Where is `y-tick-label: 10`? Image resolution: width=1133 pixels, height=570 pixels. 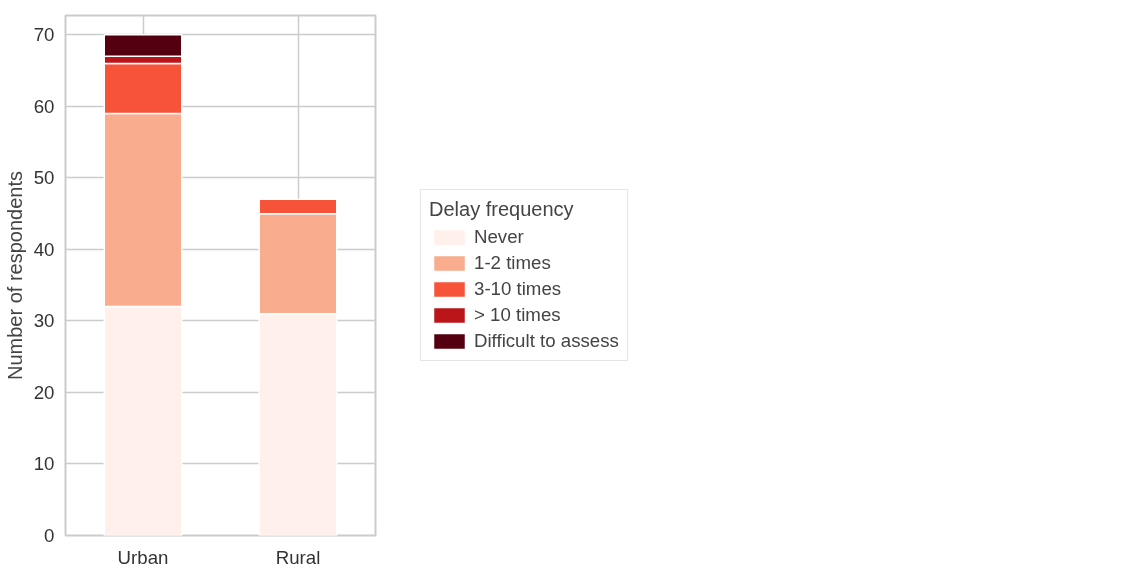
y-tick-label: 10 is located at coordinates (44, 464).